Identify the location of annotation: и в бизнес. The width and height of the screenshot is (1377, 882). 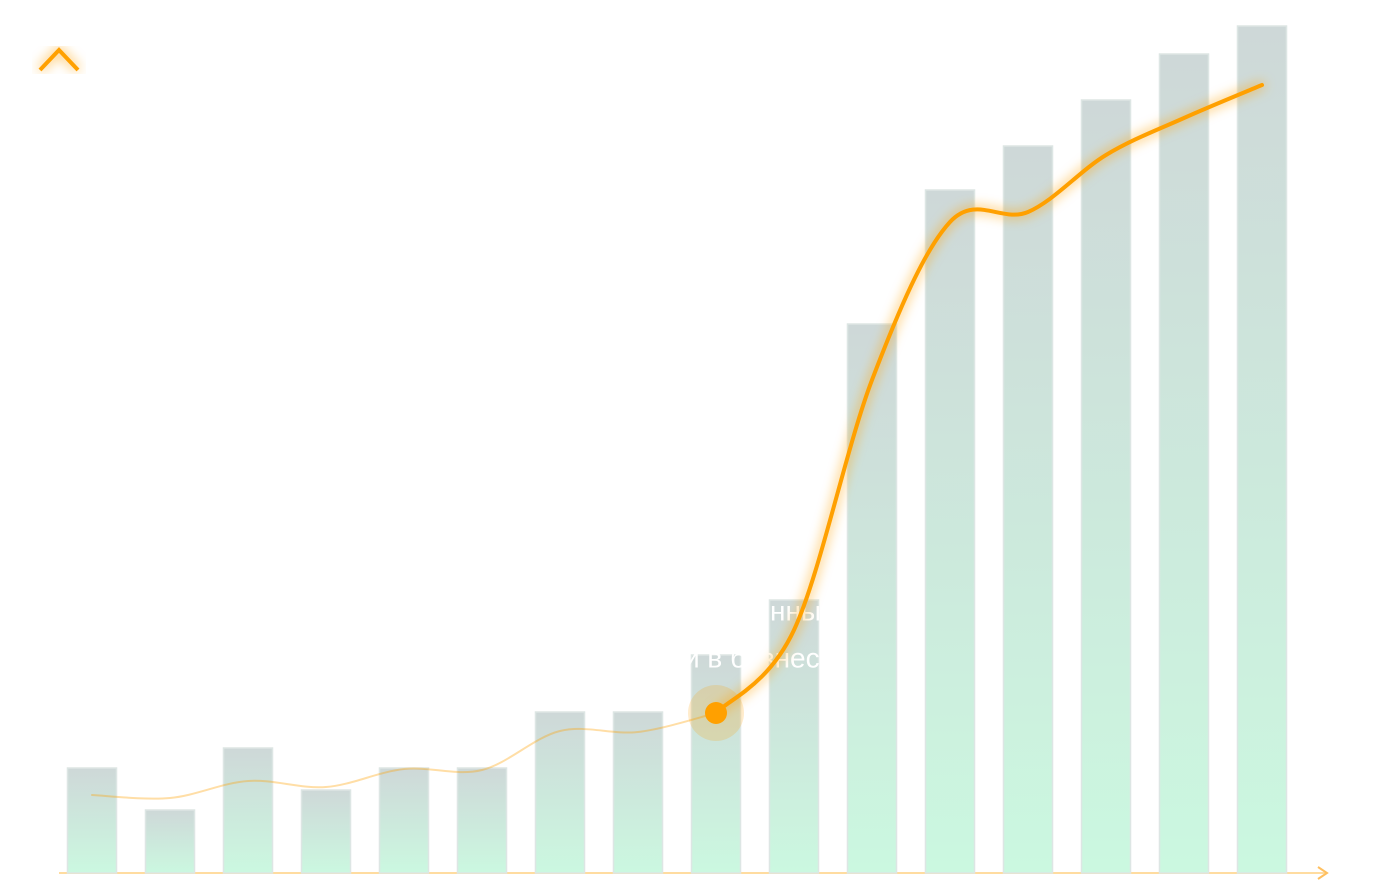
(752, 657).